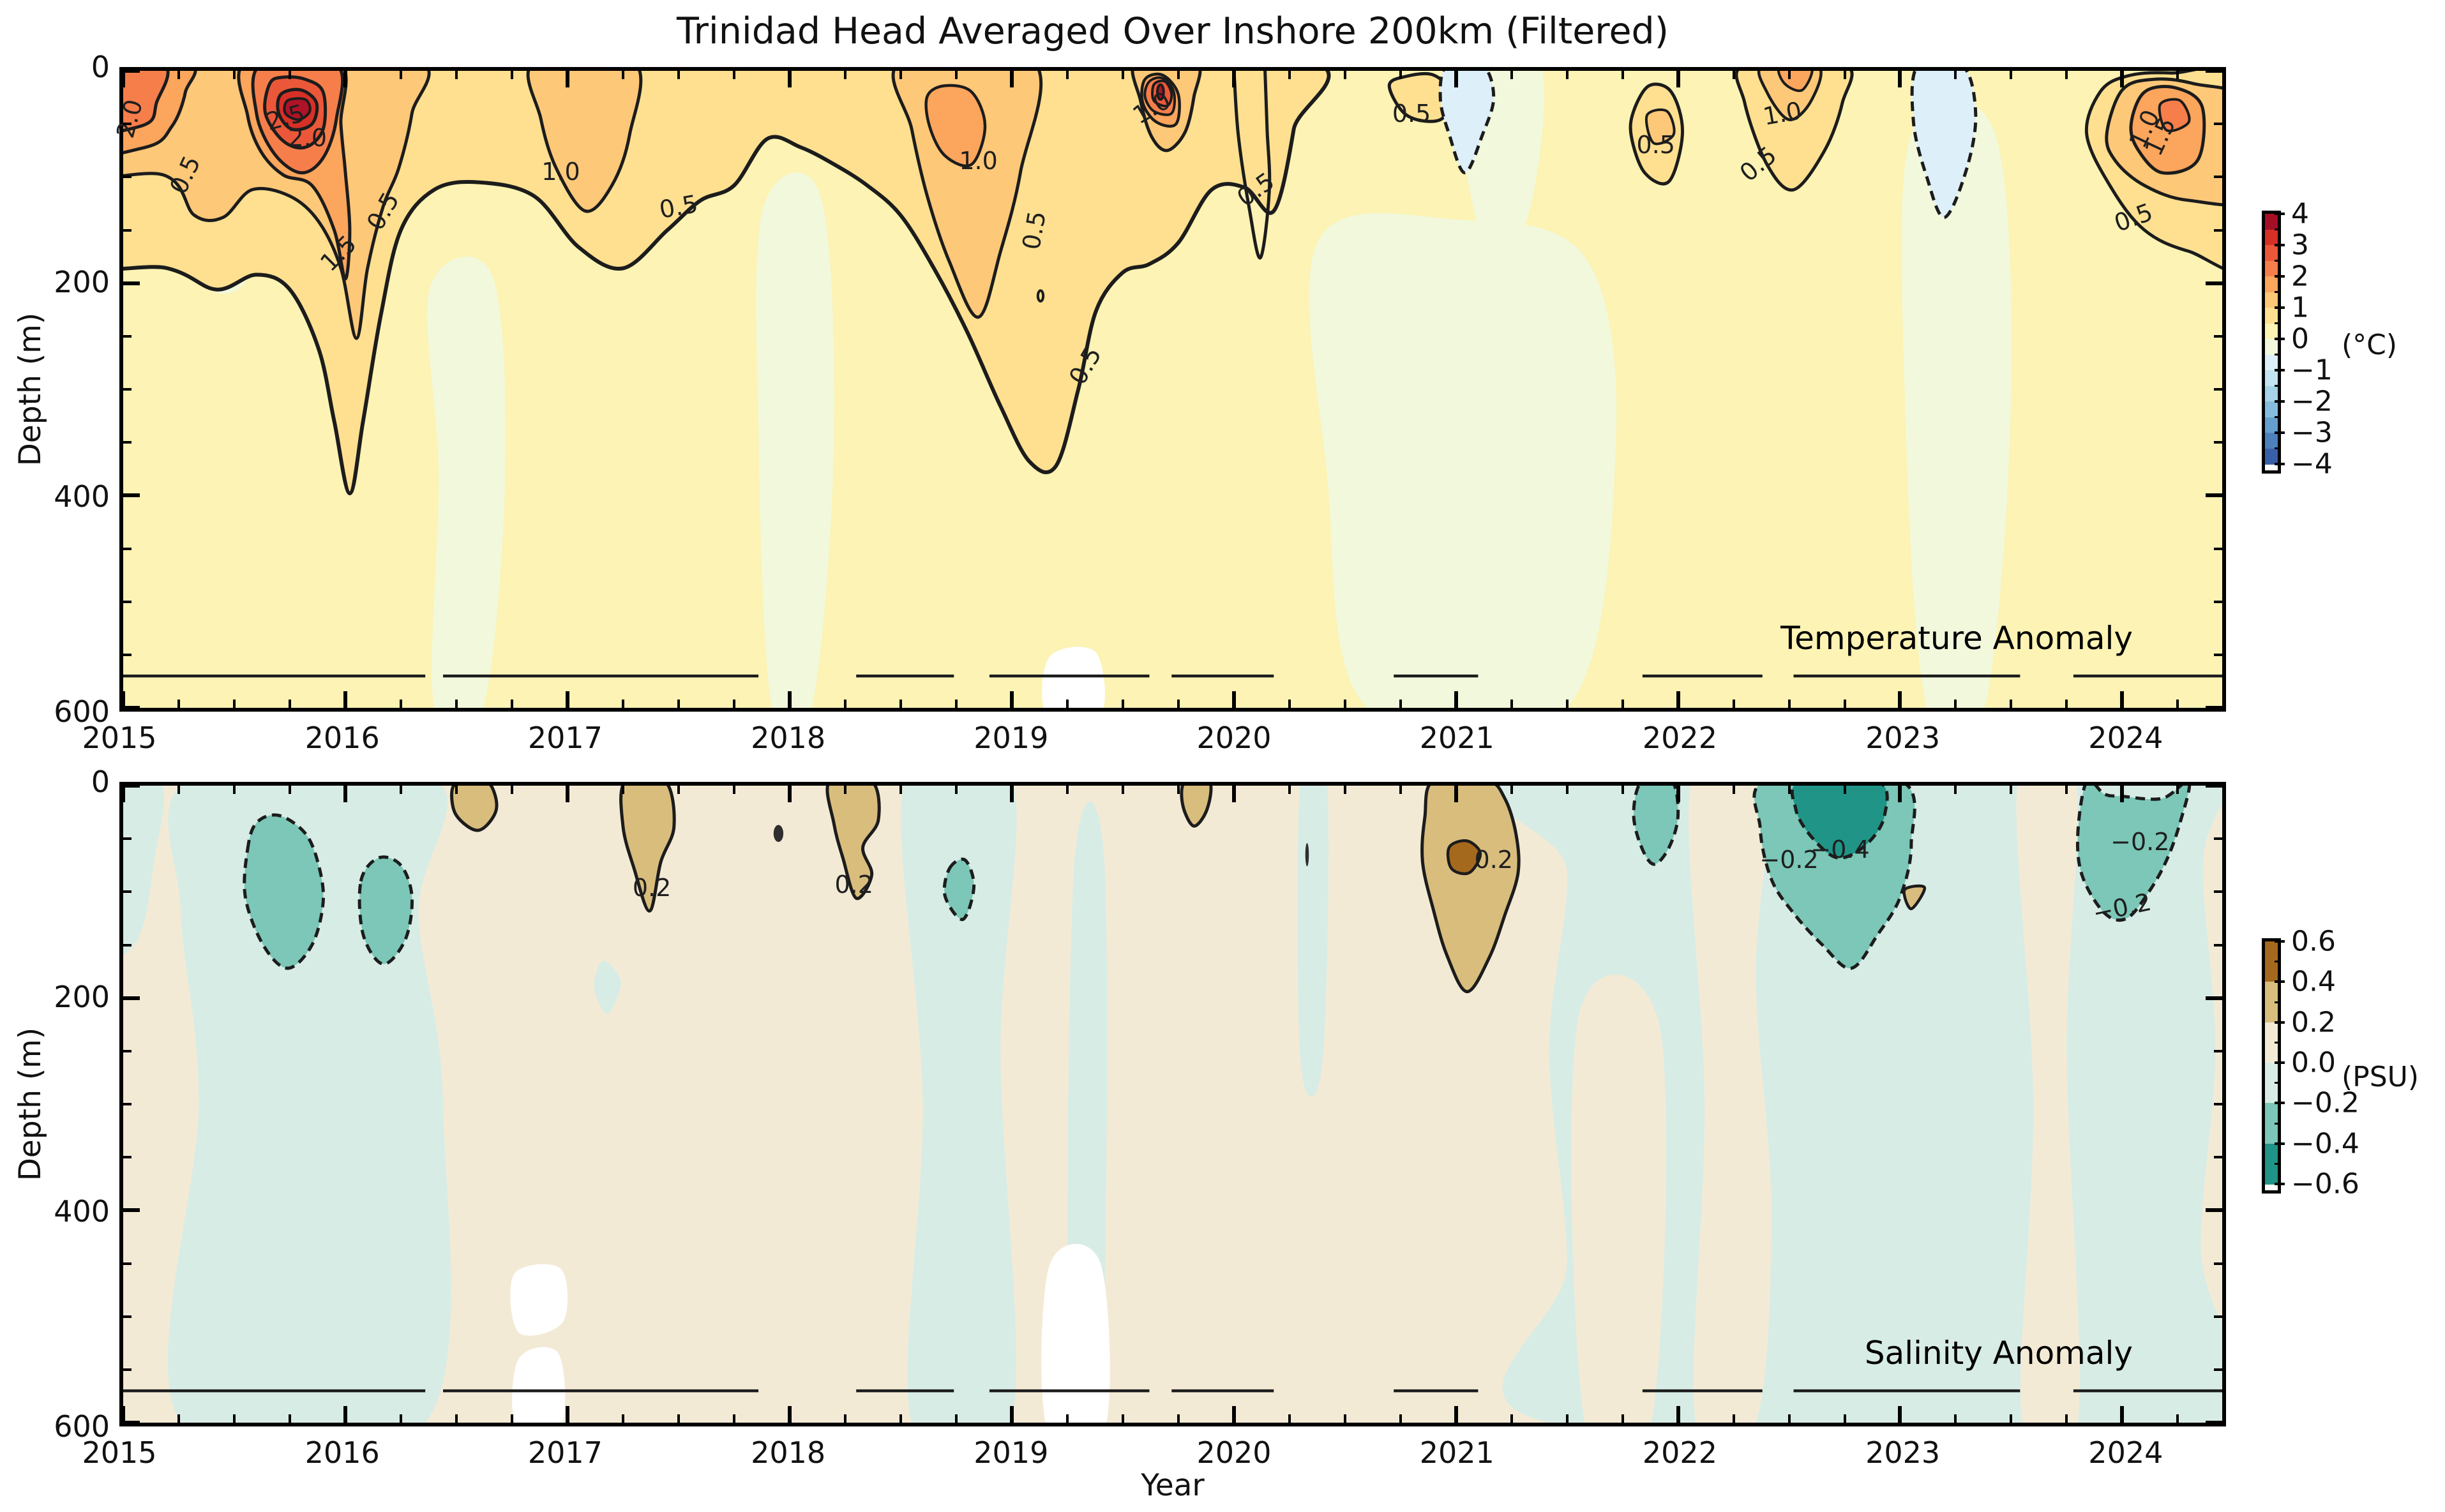 The width and height of the screenshot is (2445, 1512). Describe the element at coordinates (1252, 164) in the screenshot. I see `contour-line` at that location.